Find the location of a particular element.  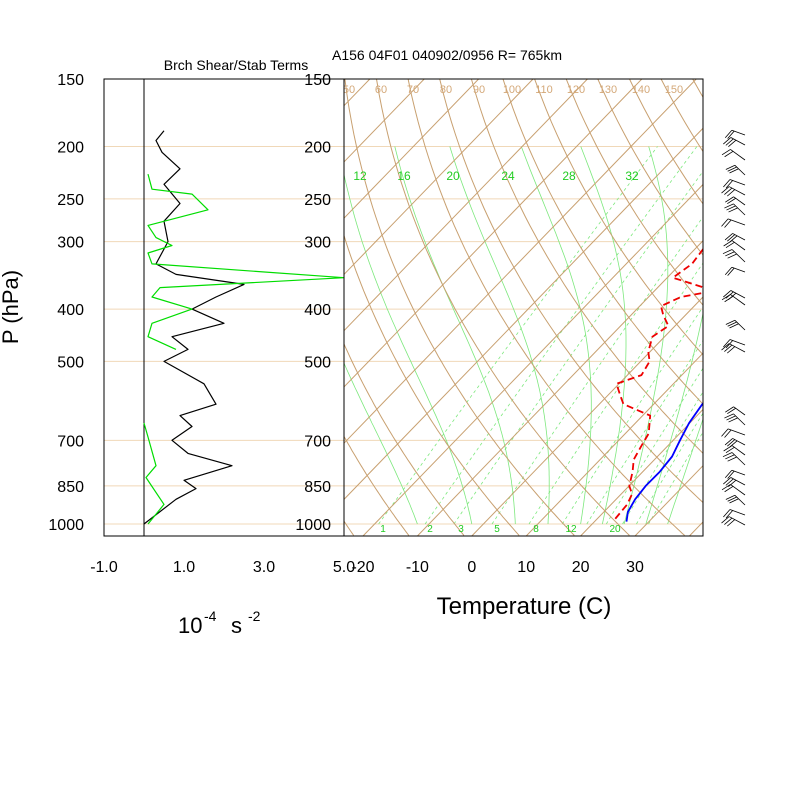

dry-adiabat-label: 90 is located at coordinates (479, 90).